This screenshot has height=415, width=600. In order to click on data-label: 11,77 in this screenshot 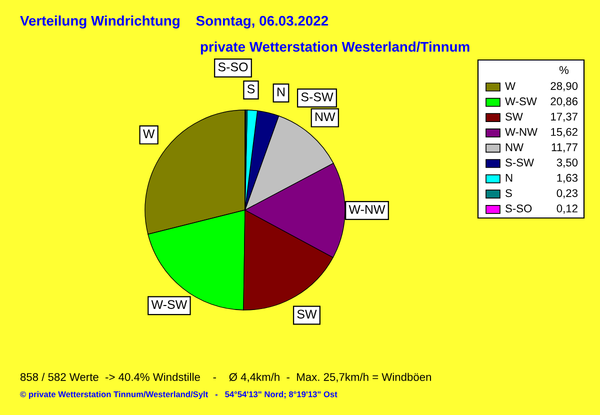, I will do `click(565, 147)`.